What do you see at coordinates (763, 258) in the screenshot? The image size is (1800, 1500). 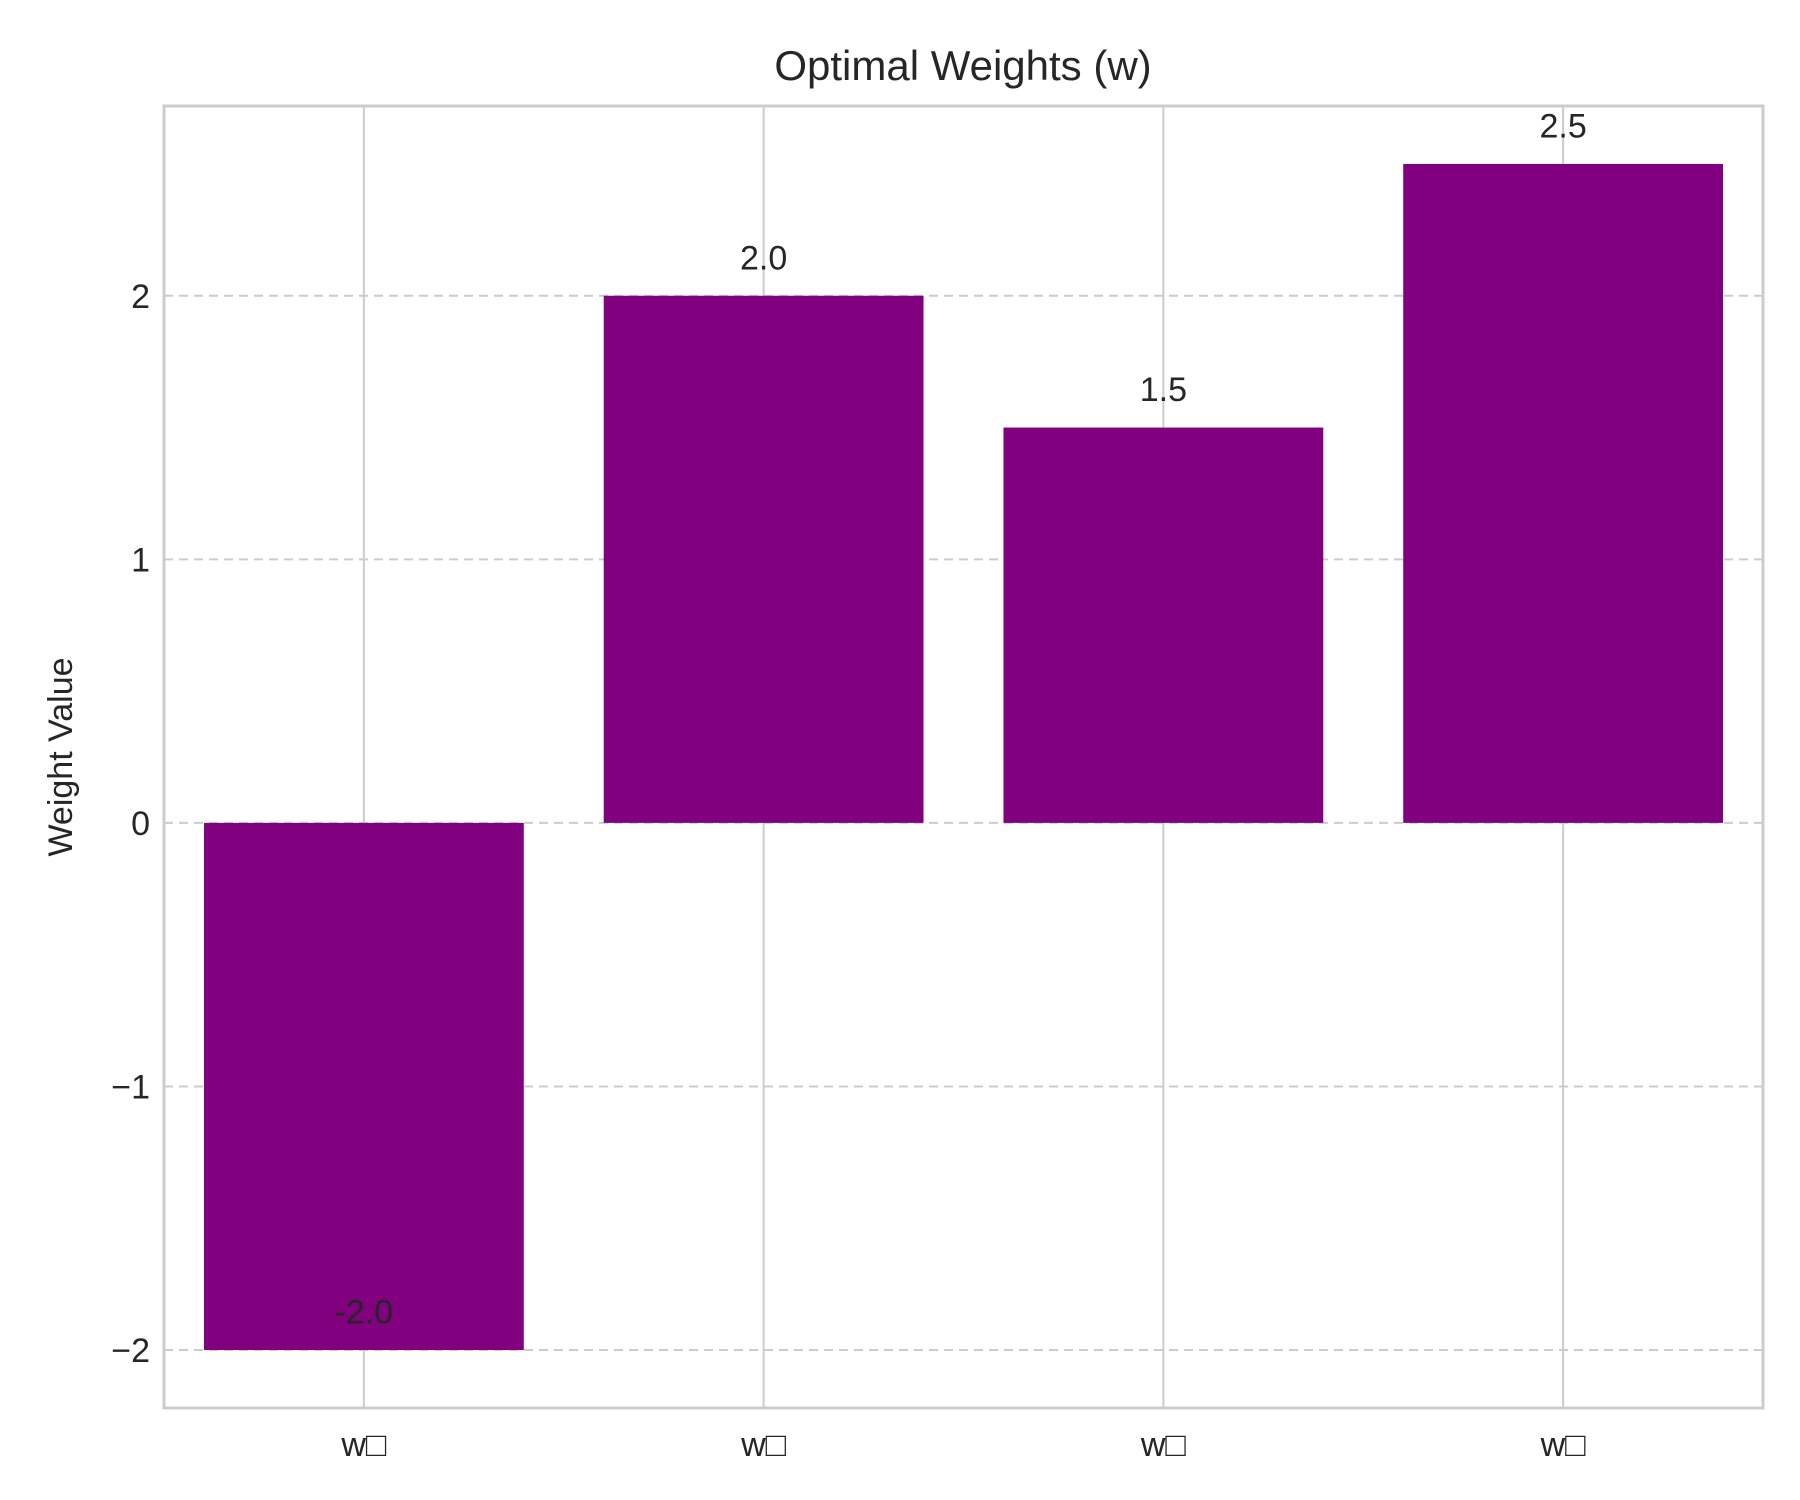 I see `bar-value-label: 2.0` at bounding box center [763, 258].